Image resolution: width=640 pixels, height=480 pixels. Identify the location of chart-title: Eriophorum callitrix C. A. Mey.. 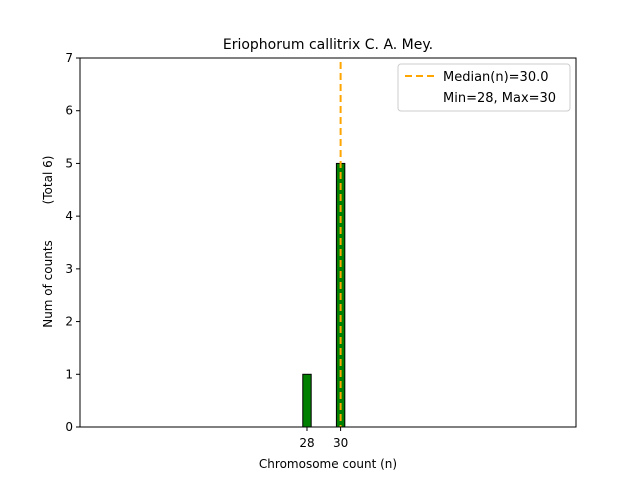
(328, 45).